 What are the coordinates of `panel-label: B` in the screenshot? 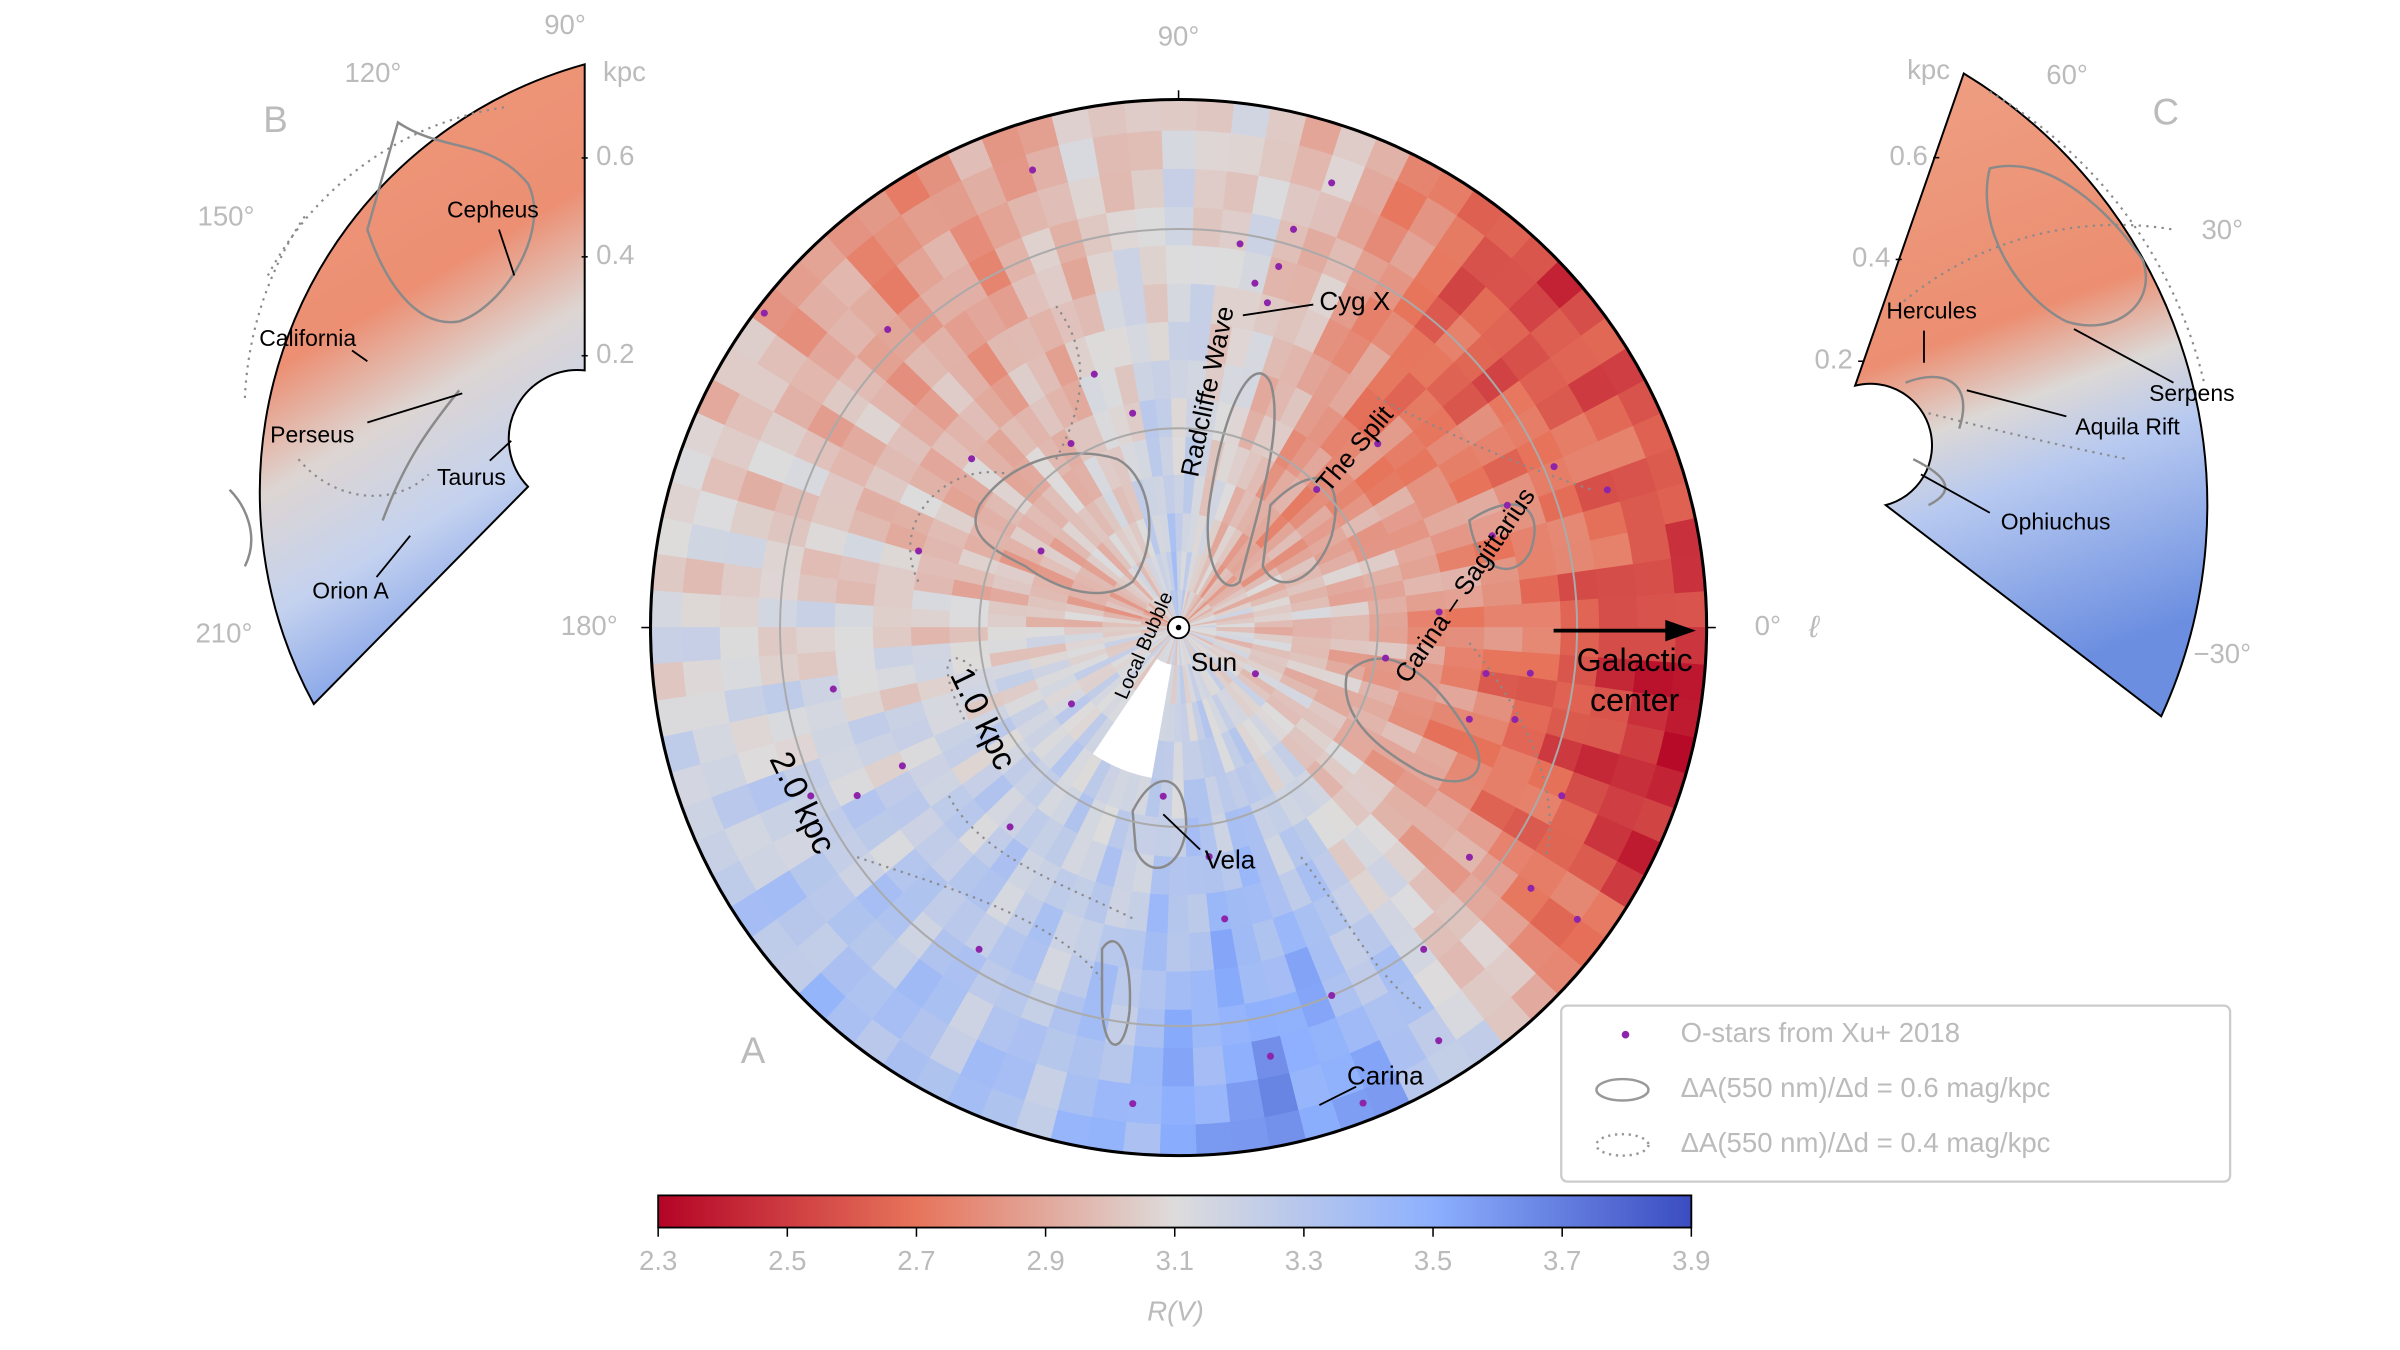 It's located at (275, 119).